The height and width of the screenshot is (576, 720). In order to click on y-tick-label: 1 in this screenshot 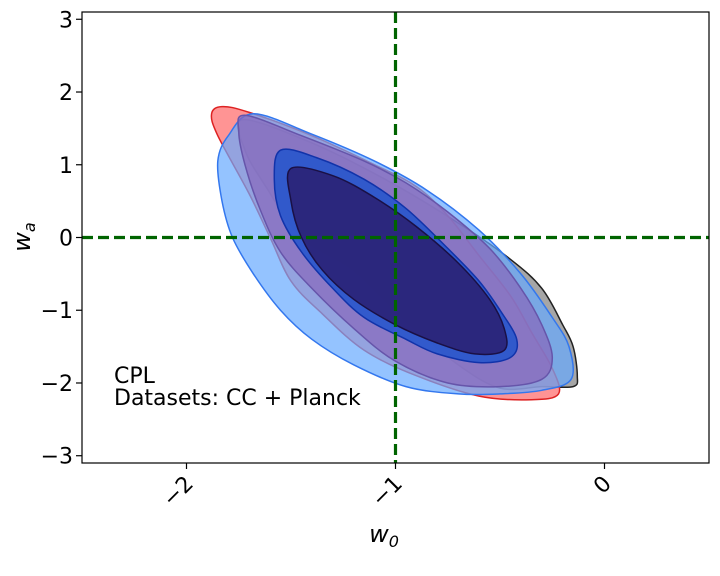, I will do `click(66, 166)`.